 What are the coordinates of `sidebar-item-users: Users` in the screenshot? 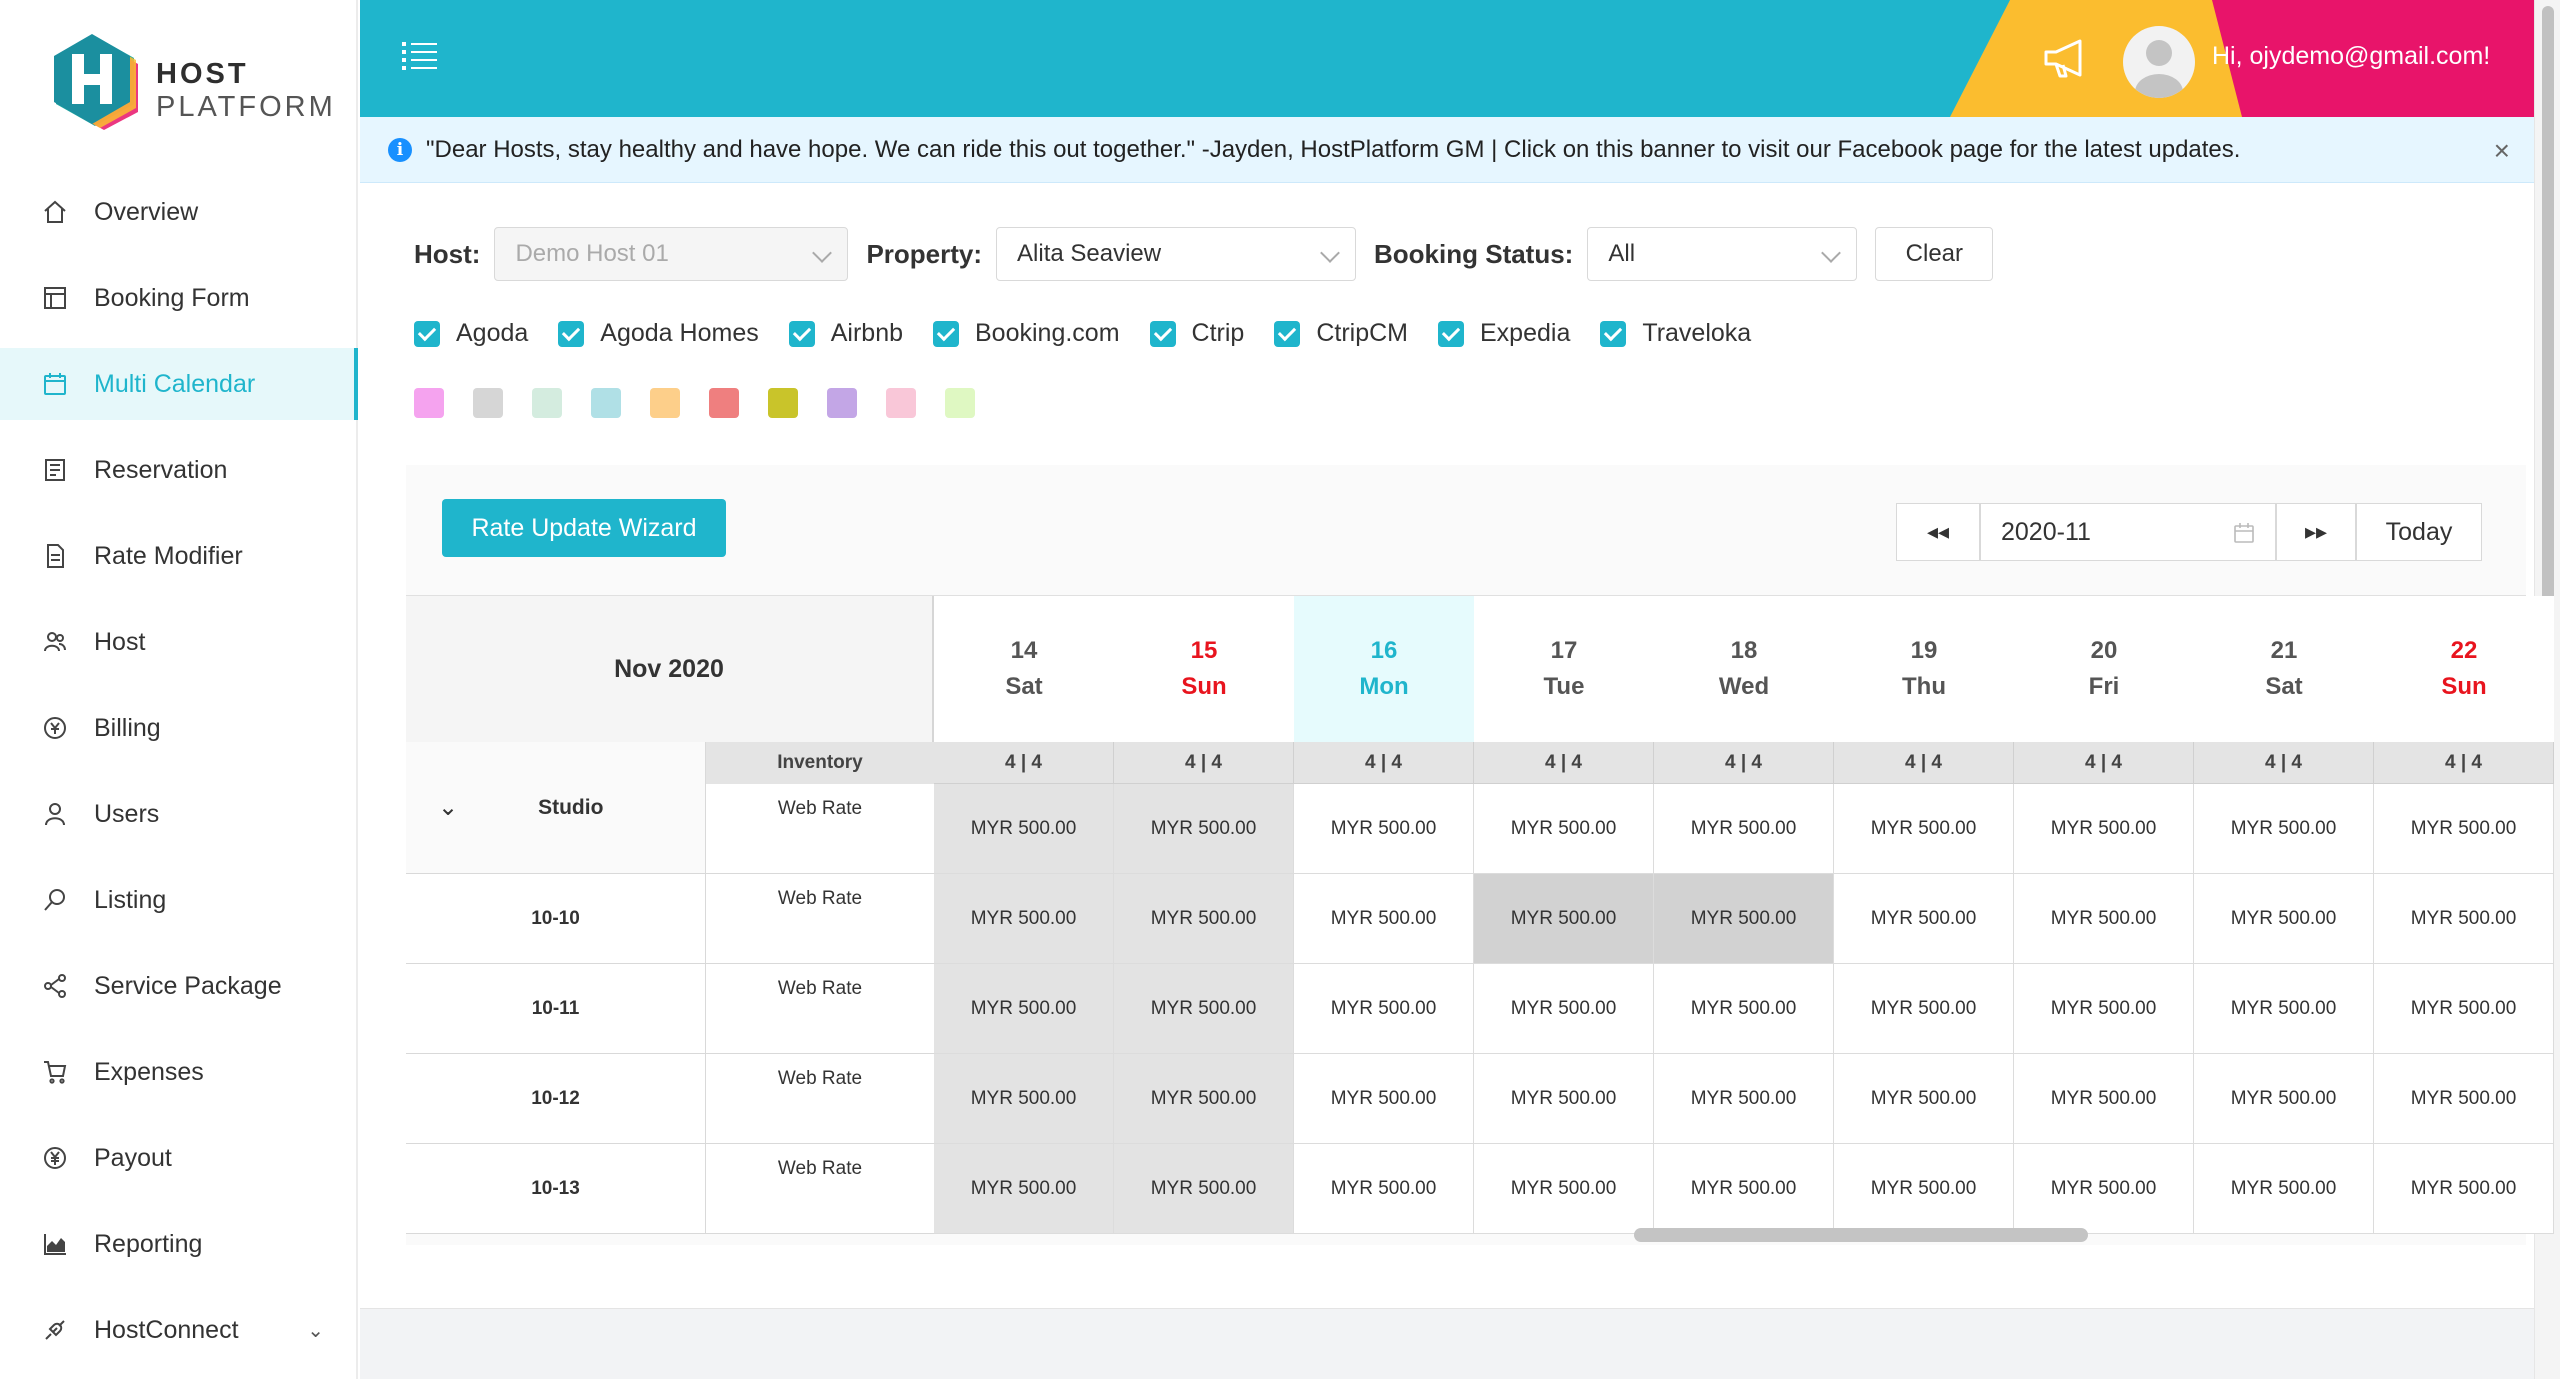 It's located at (179, 814).